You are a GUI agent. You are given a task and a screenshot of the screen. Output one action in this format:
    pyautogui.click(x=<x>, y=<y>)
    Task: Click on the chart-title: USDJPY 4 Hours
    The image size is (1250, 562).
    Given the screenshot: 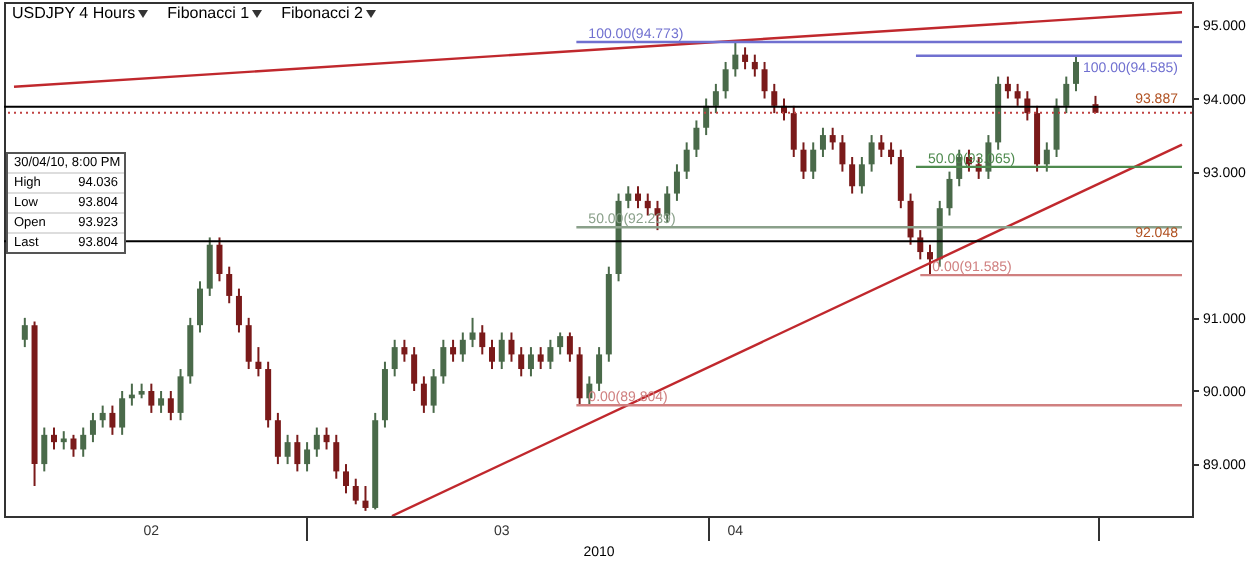 What is the action you would take?
    pyautogui.click(x=74, y=13)
    